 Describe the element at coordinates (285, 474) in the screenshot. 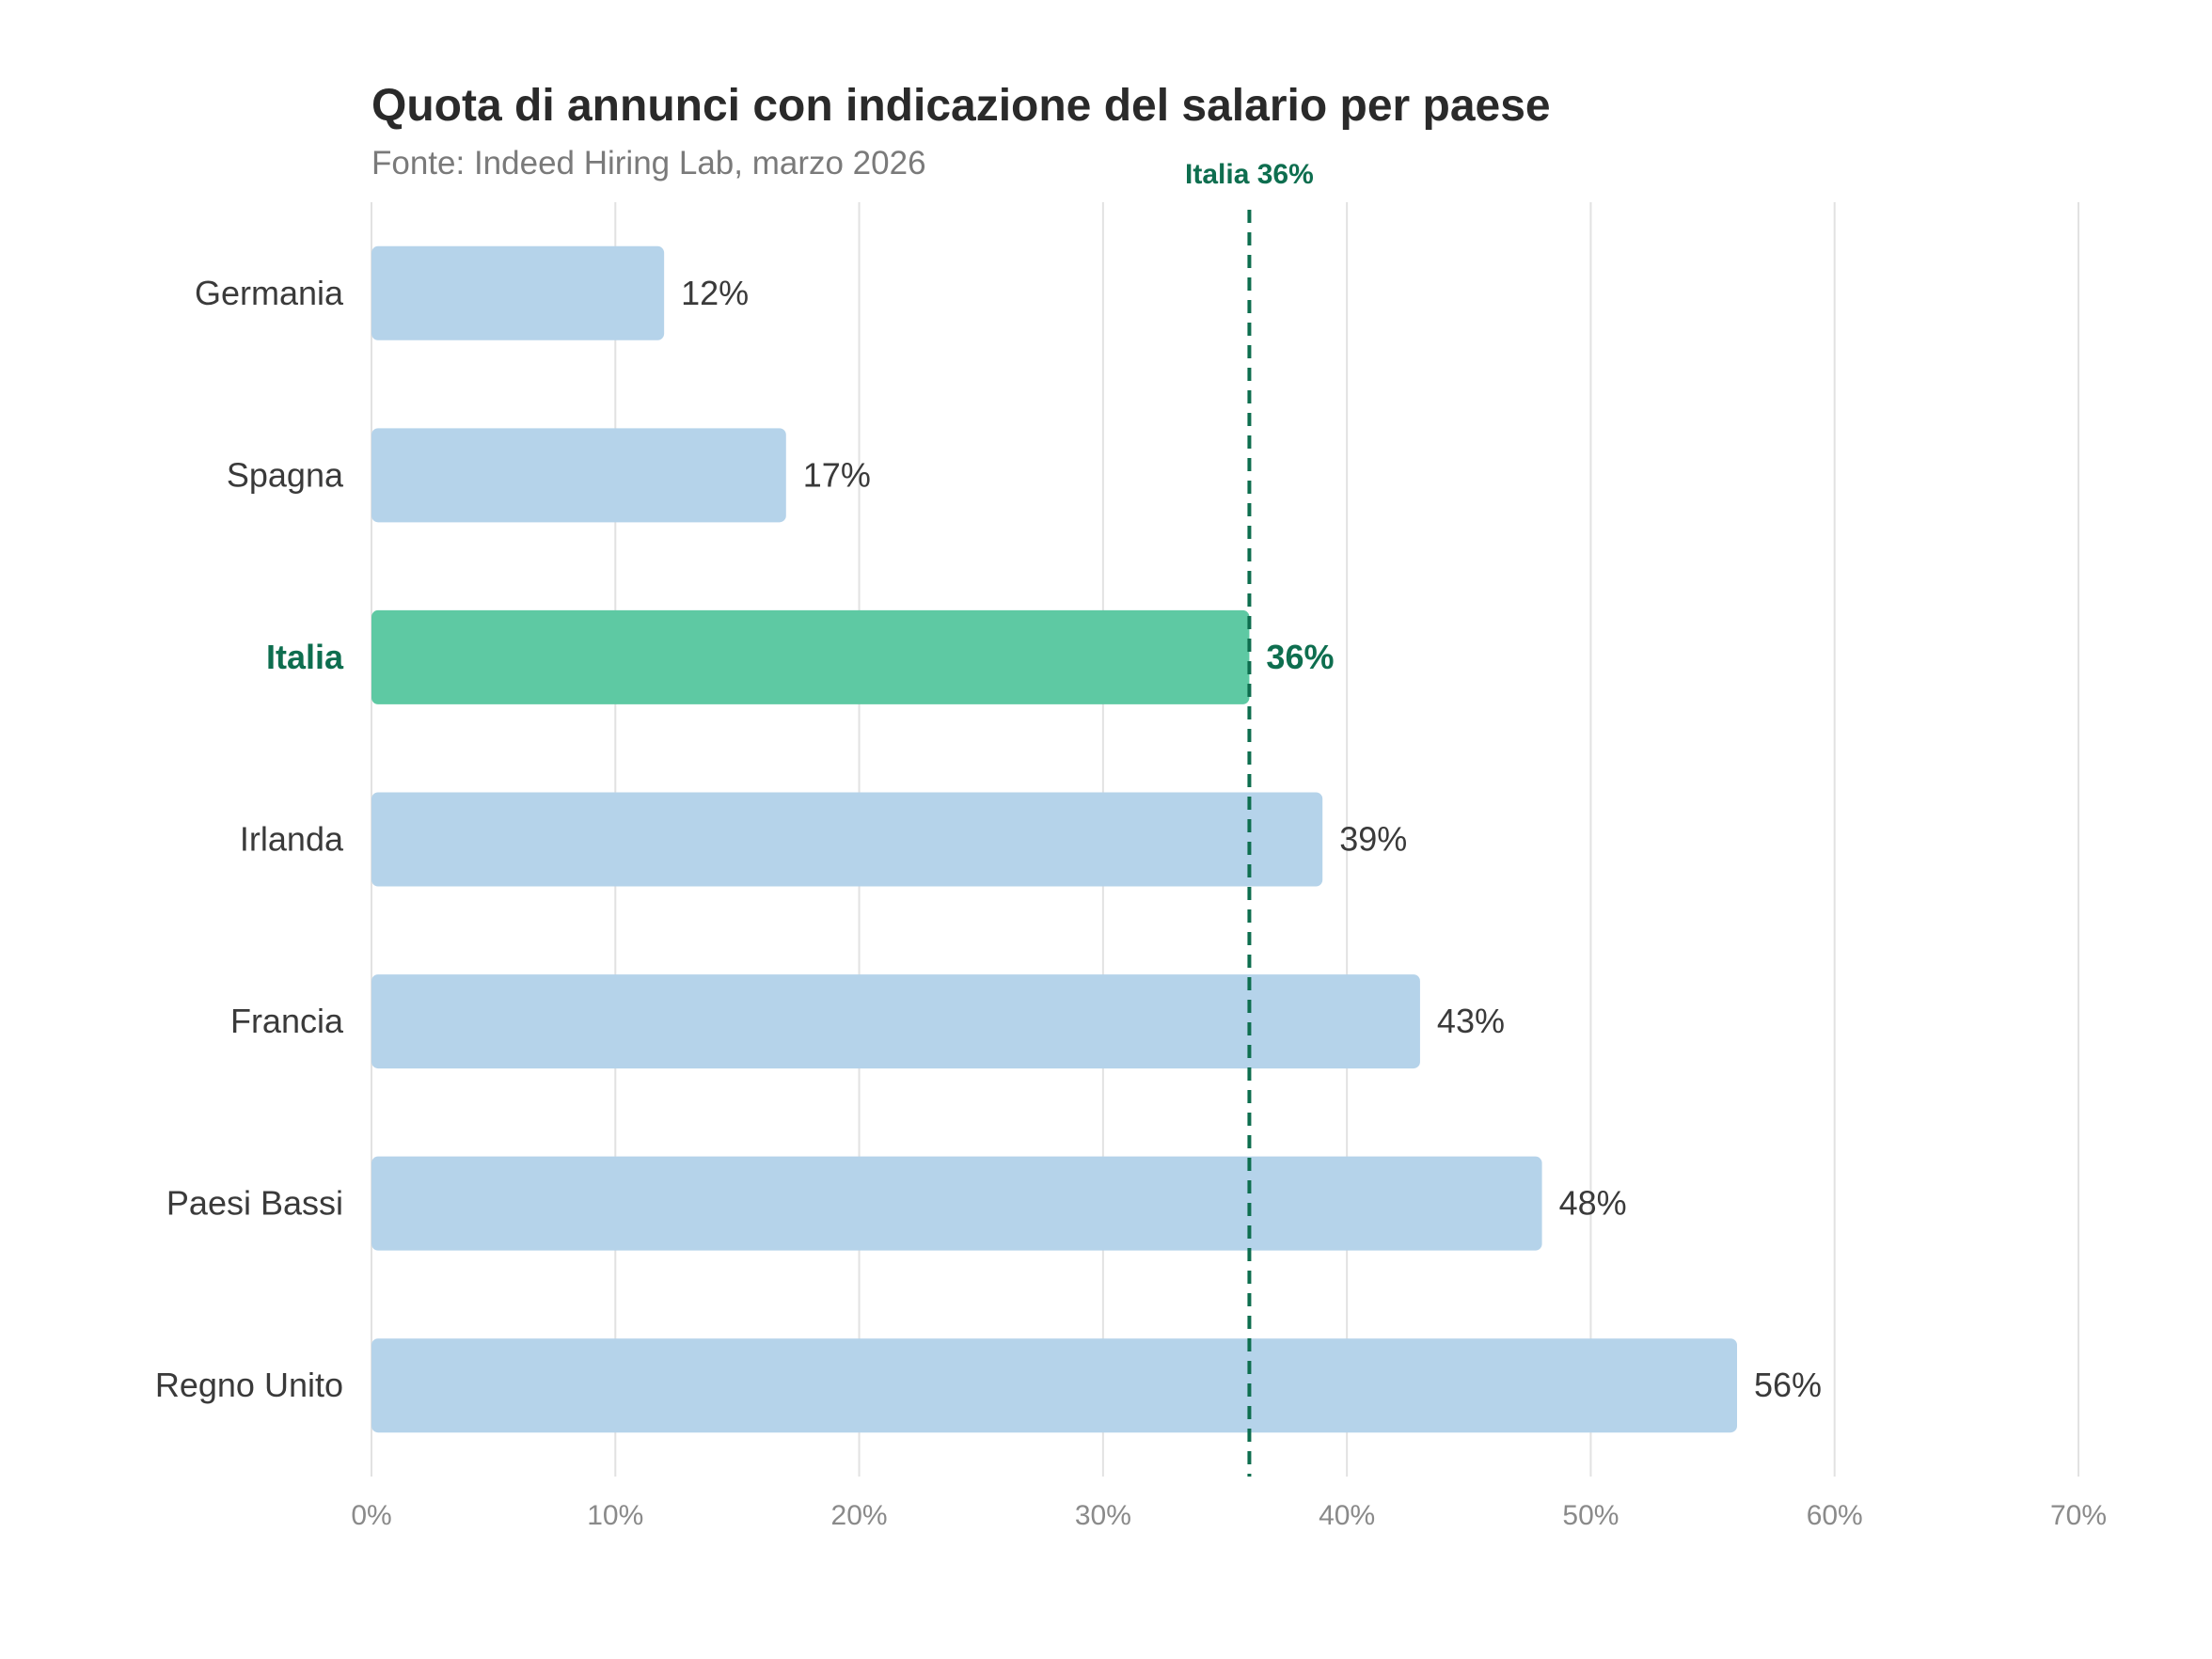

I see `category-label: Spagna` at that location.